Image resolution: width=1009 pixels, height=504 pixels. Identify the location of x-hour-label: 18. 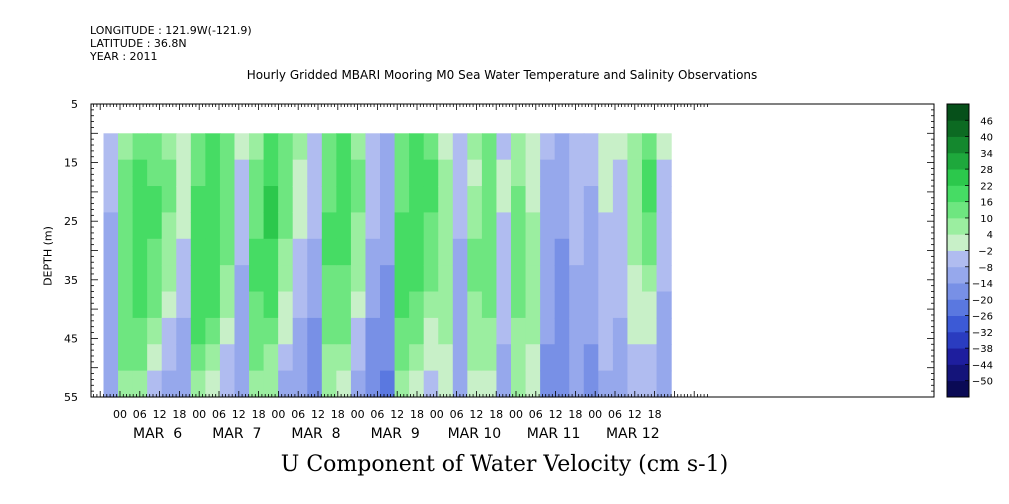
(417, 414).